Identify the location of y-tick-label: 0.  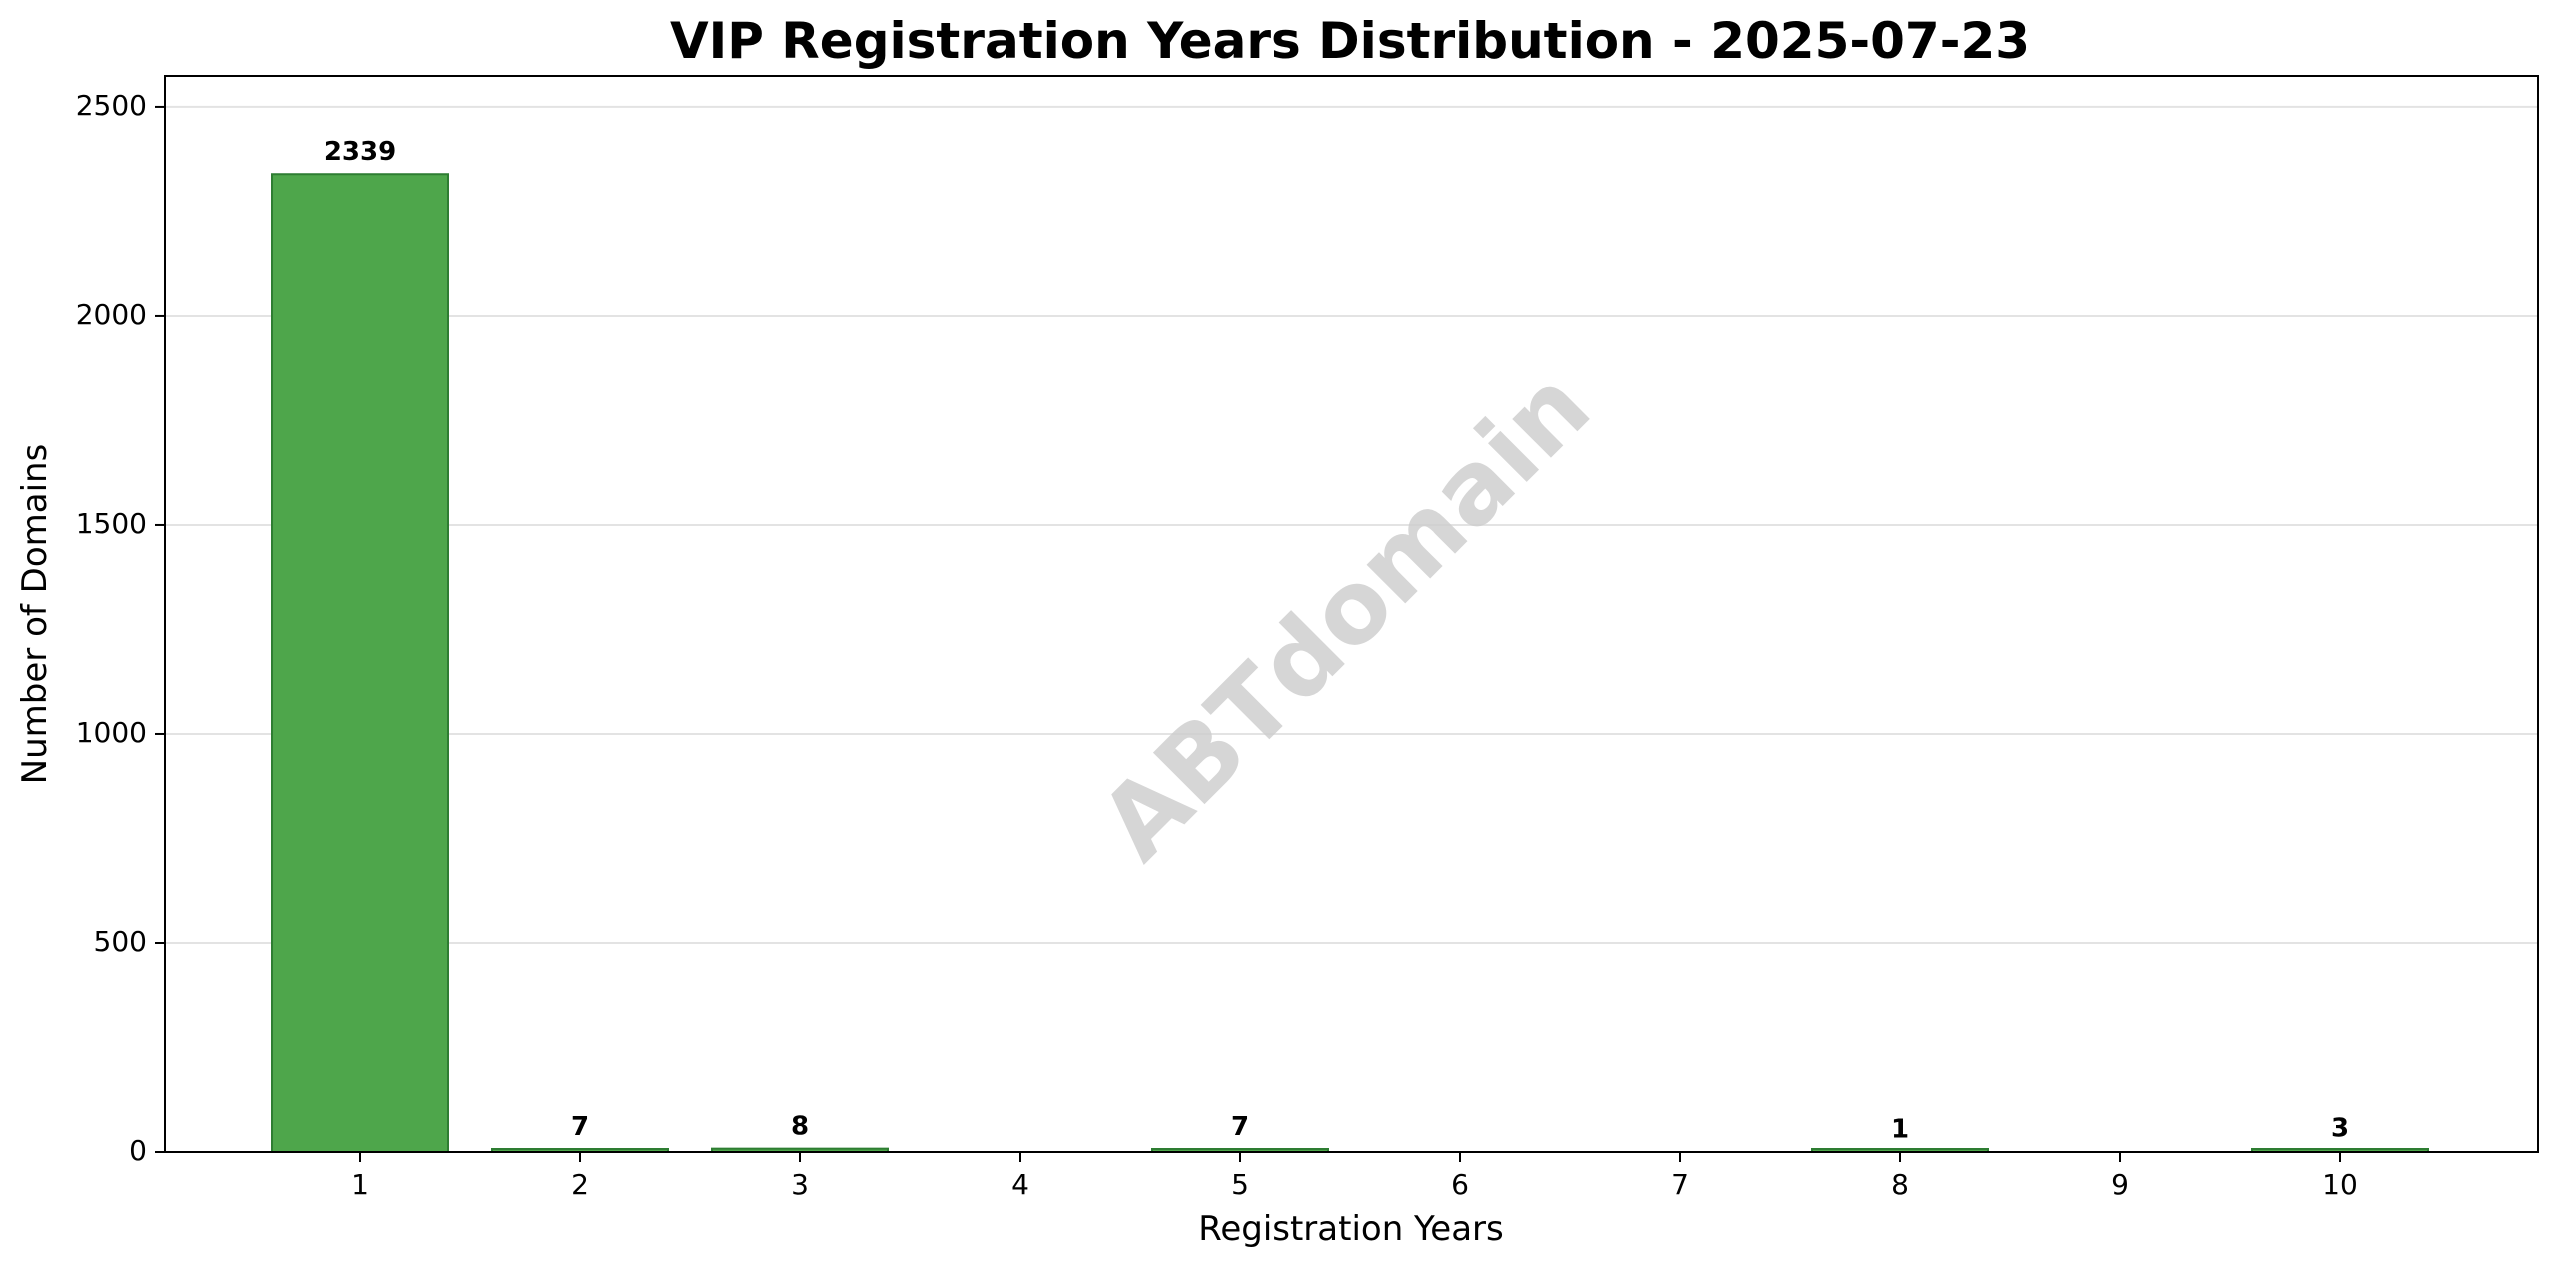
(138, 1150).